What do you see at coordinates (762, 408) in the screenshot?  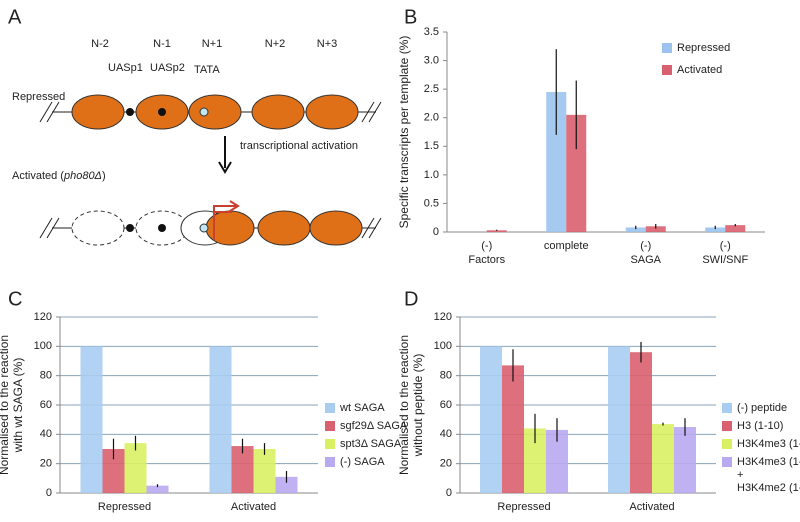 I see `legend-label: (-) peptide` at bounding box center [762, 408].